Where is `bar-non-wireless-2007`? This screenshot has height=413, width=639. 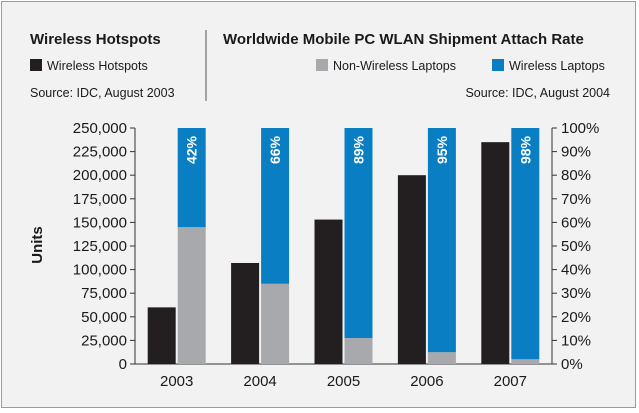
bar-non-wireless-2007 is located at coordinates (525, 361).